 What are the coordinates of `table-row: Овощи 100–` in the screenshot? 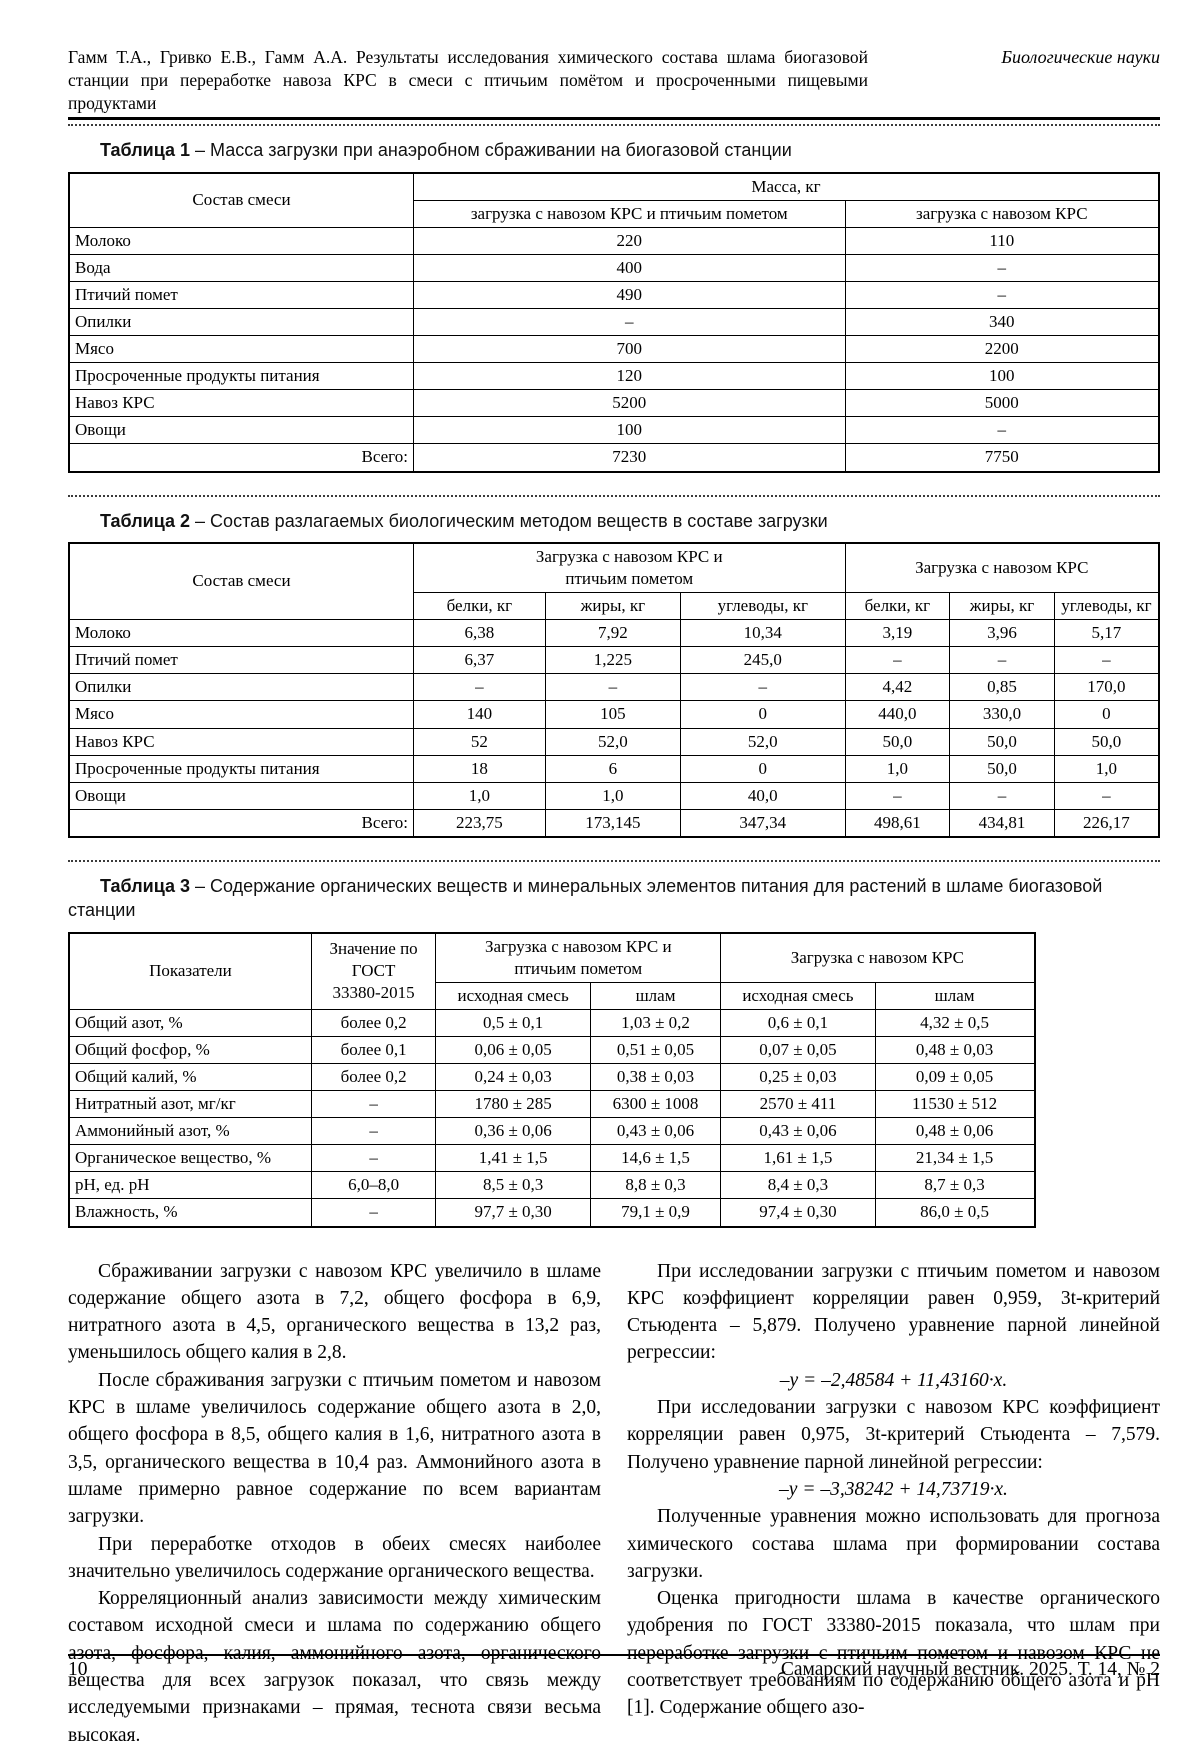 It's located at (614, 430).